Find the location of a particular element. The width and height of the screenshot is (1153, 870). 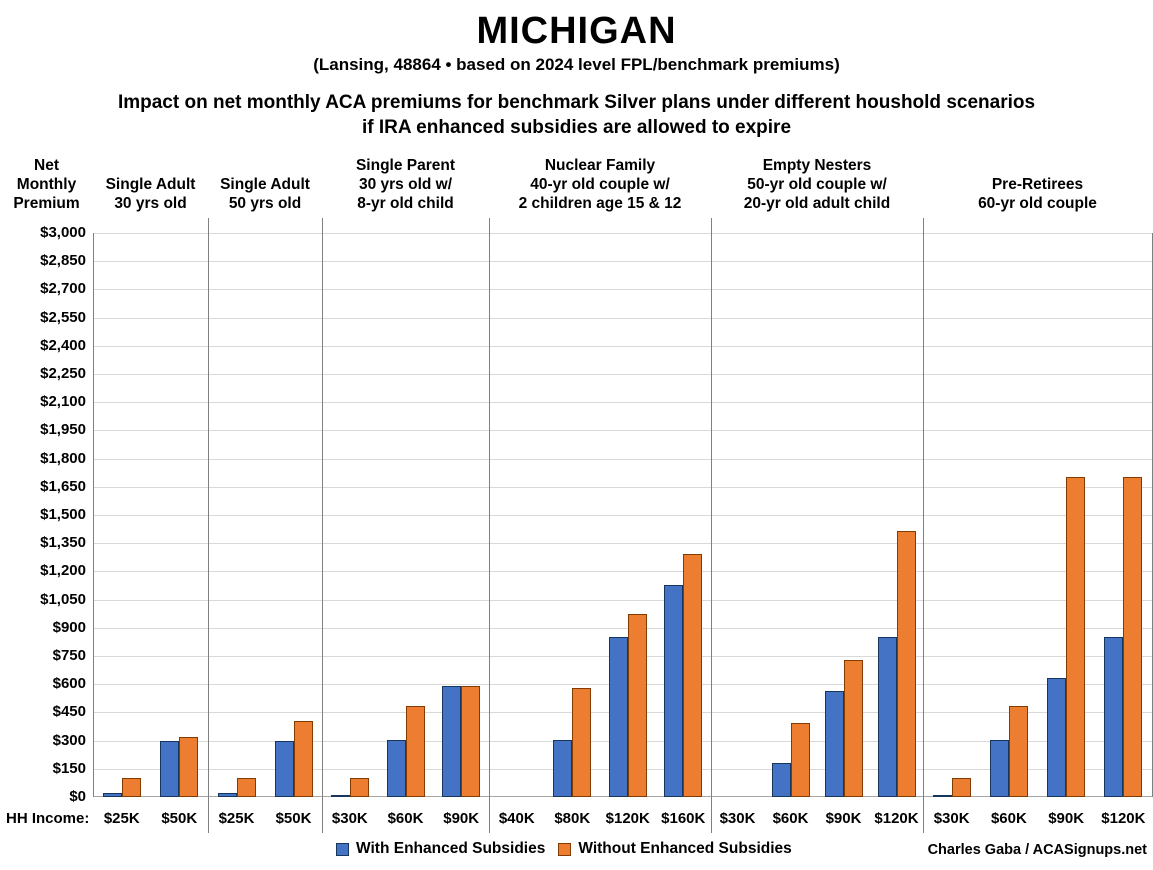

y-axis-tick-label: $2,250 is located at coordinates (63, 373).